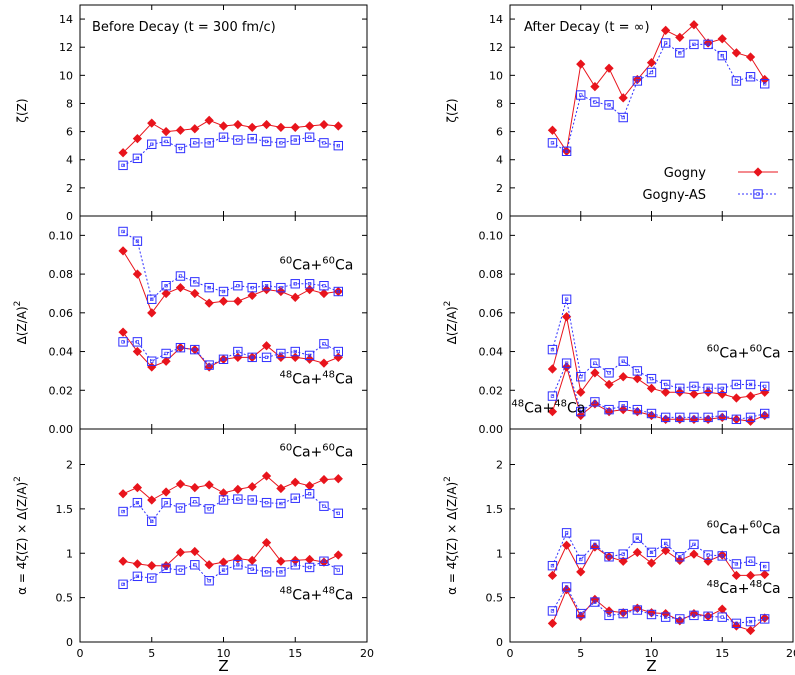 The width and height of the screenshot is (795, 675). What do you see at coordinates (722, 653) in the screenshot?
I see `x-tick-label: 15` at bounding box center [722, 653].